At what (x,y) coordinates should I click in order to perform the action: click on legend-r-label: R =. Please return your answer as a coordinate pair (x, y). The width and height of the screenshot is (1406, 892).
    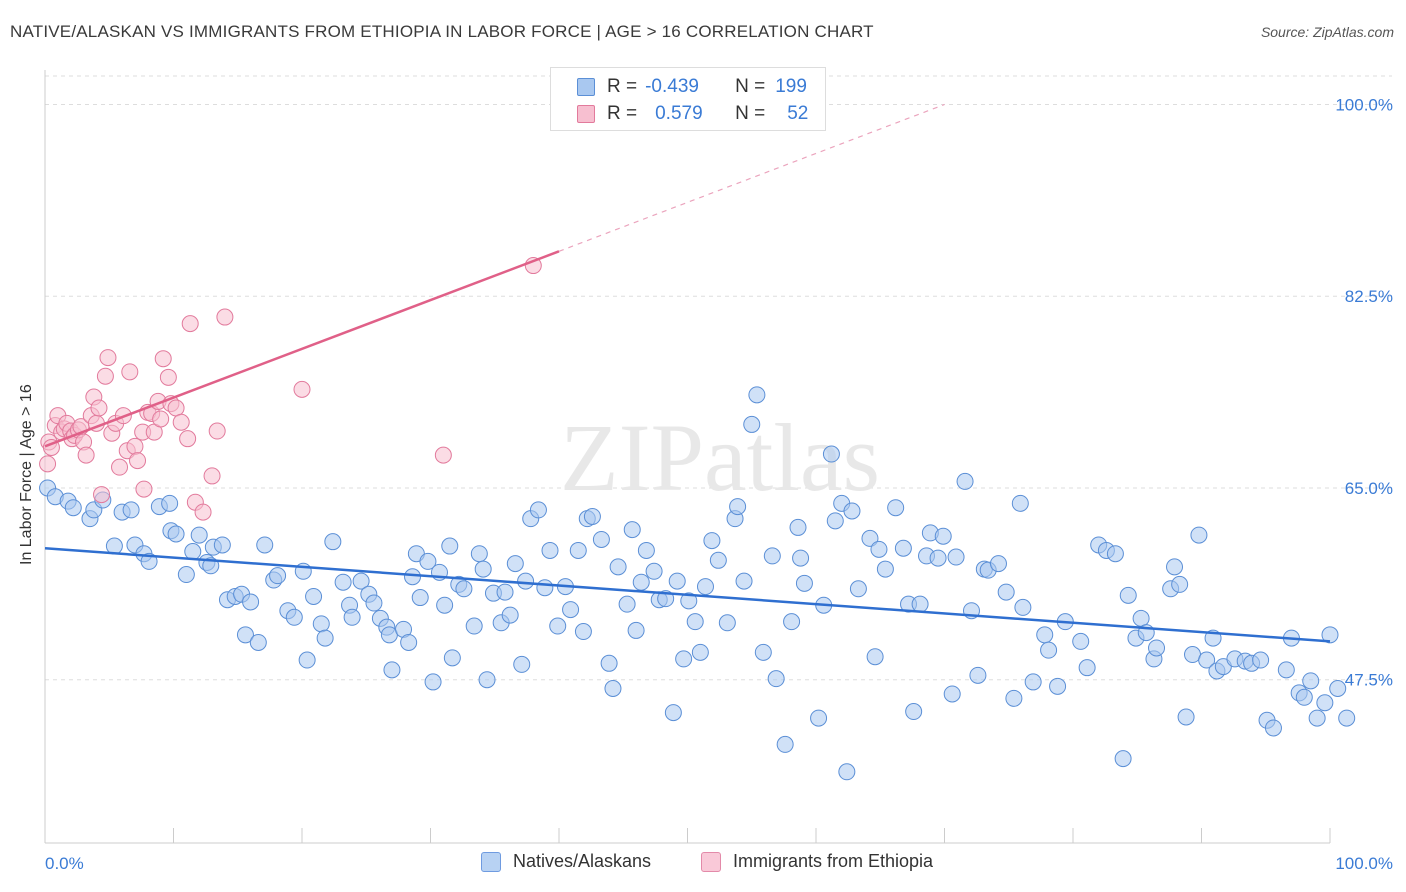
    Looking at the image, I should click on (622, 86).